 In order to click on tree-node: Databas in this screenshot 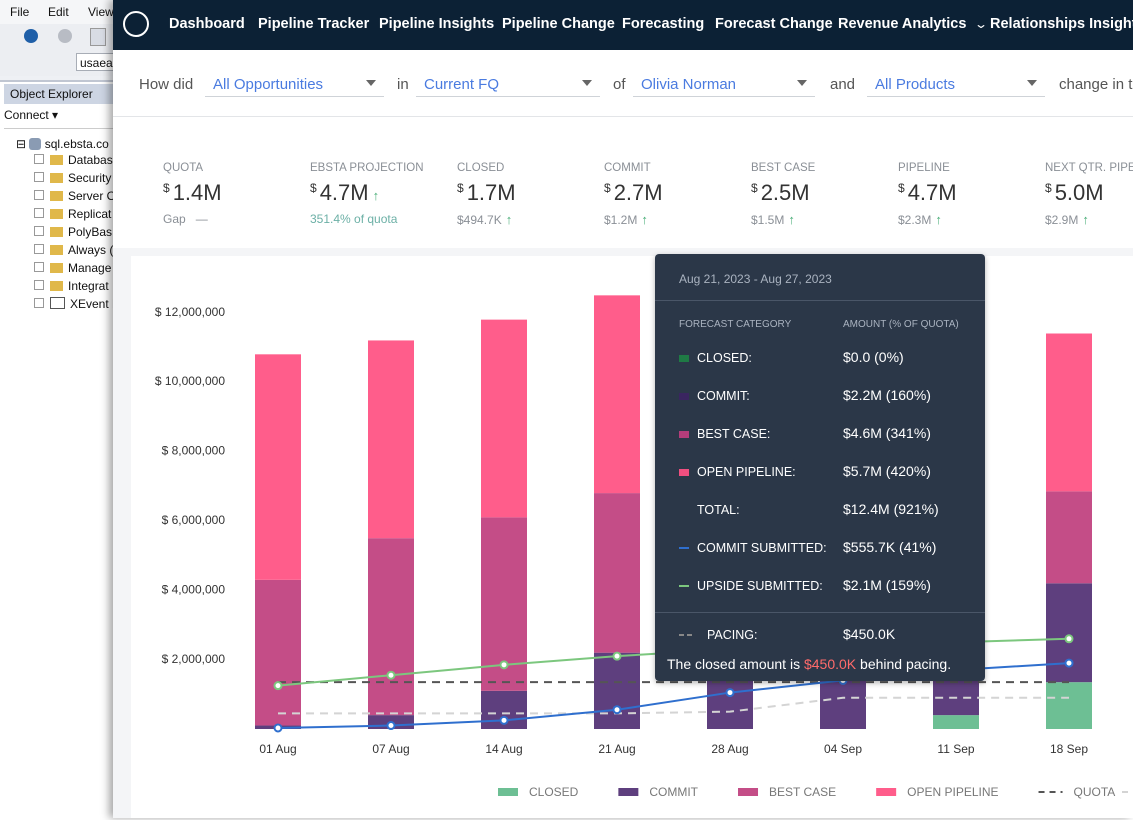, I will do `click(73, 160)`.